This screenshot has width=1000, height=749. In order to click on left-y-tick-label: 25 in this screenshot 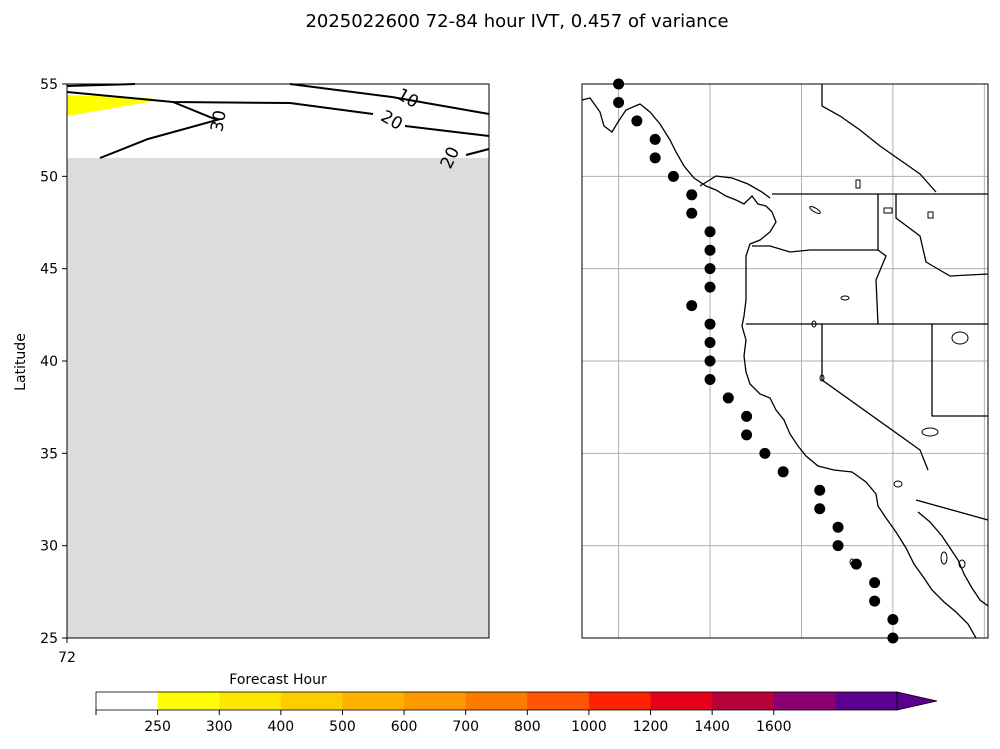, I will do `click(49, 639)`.